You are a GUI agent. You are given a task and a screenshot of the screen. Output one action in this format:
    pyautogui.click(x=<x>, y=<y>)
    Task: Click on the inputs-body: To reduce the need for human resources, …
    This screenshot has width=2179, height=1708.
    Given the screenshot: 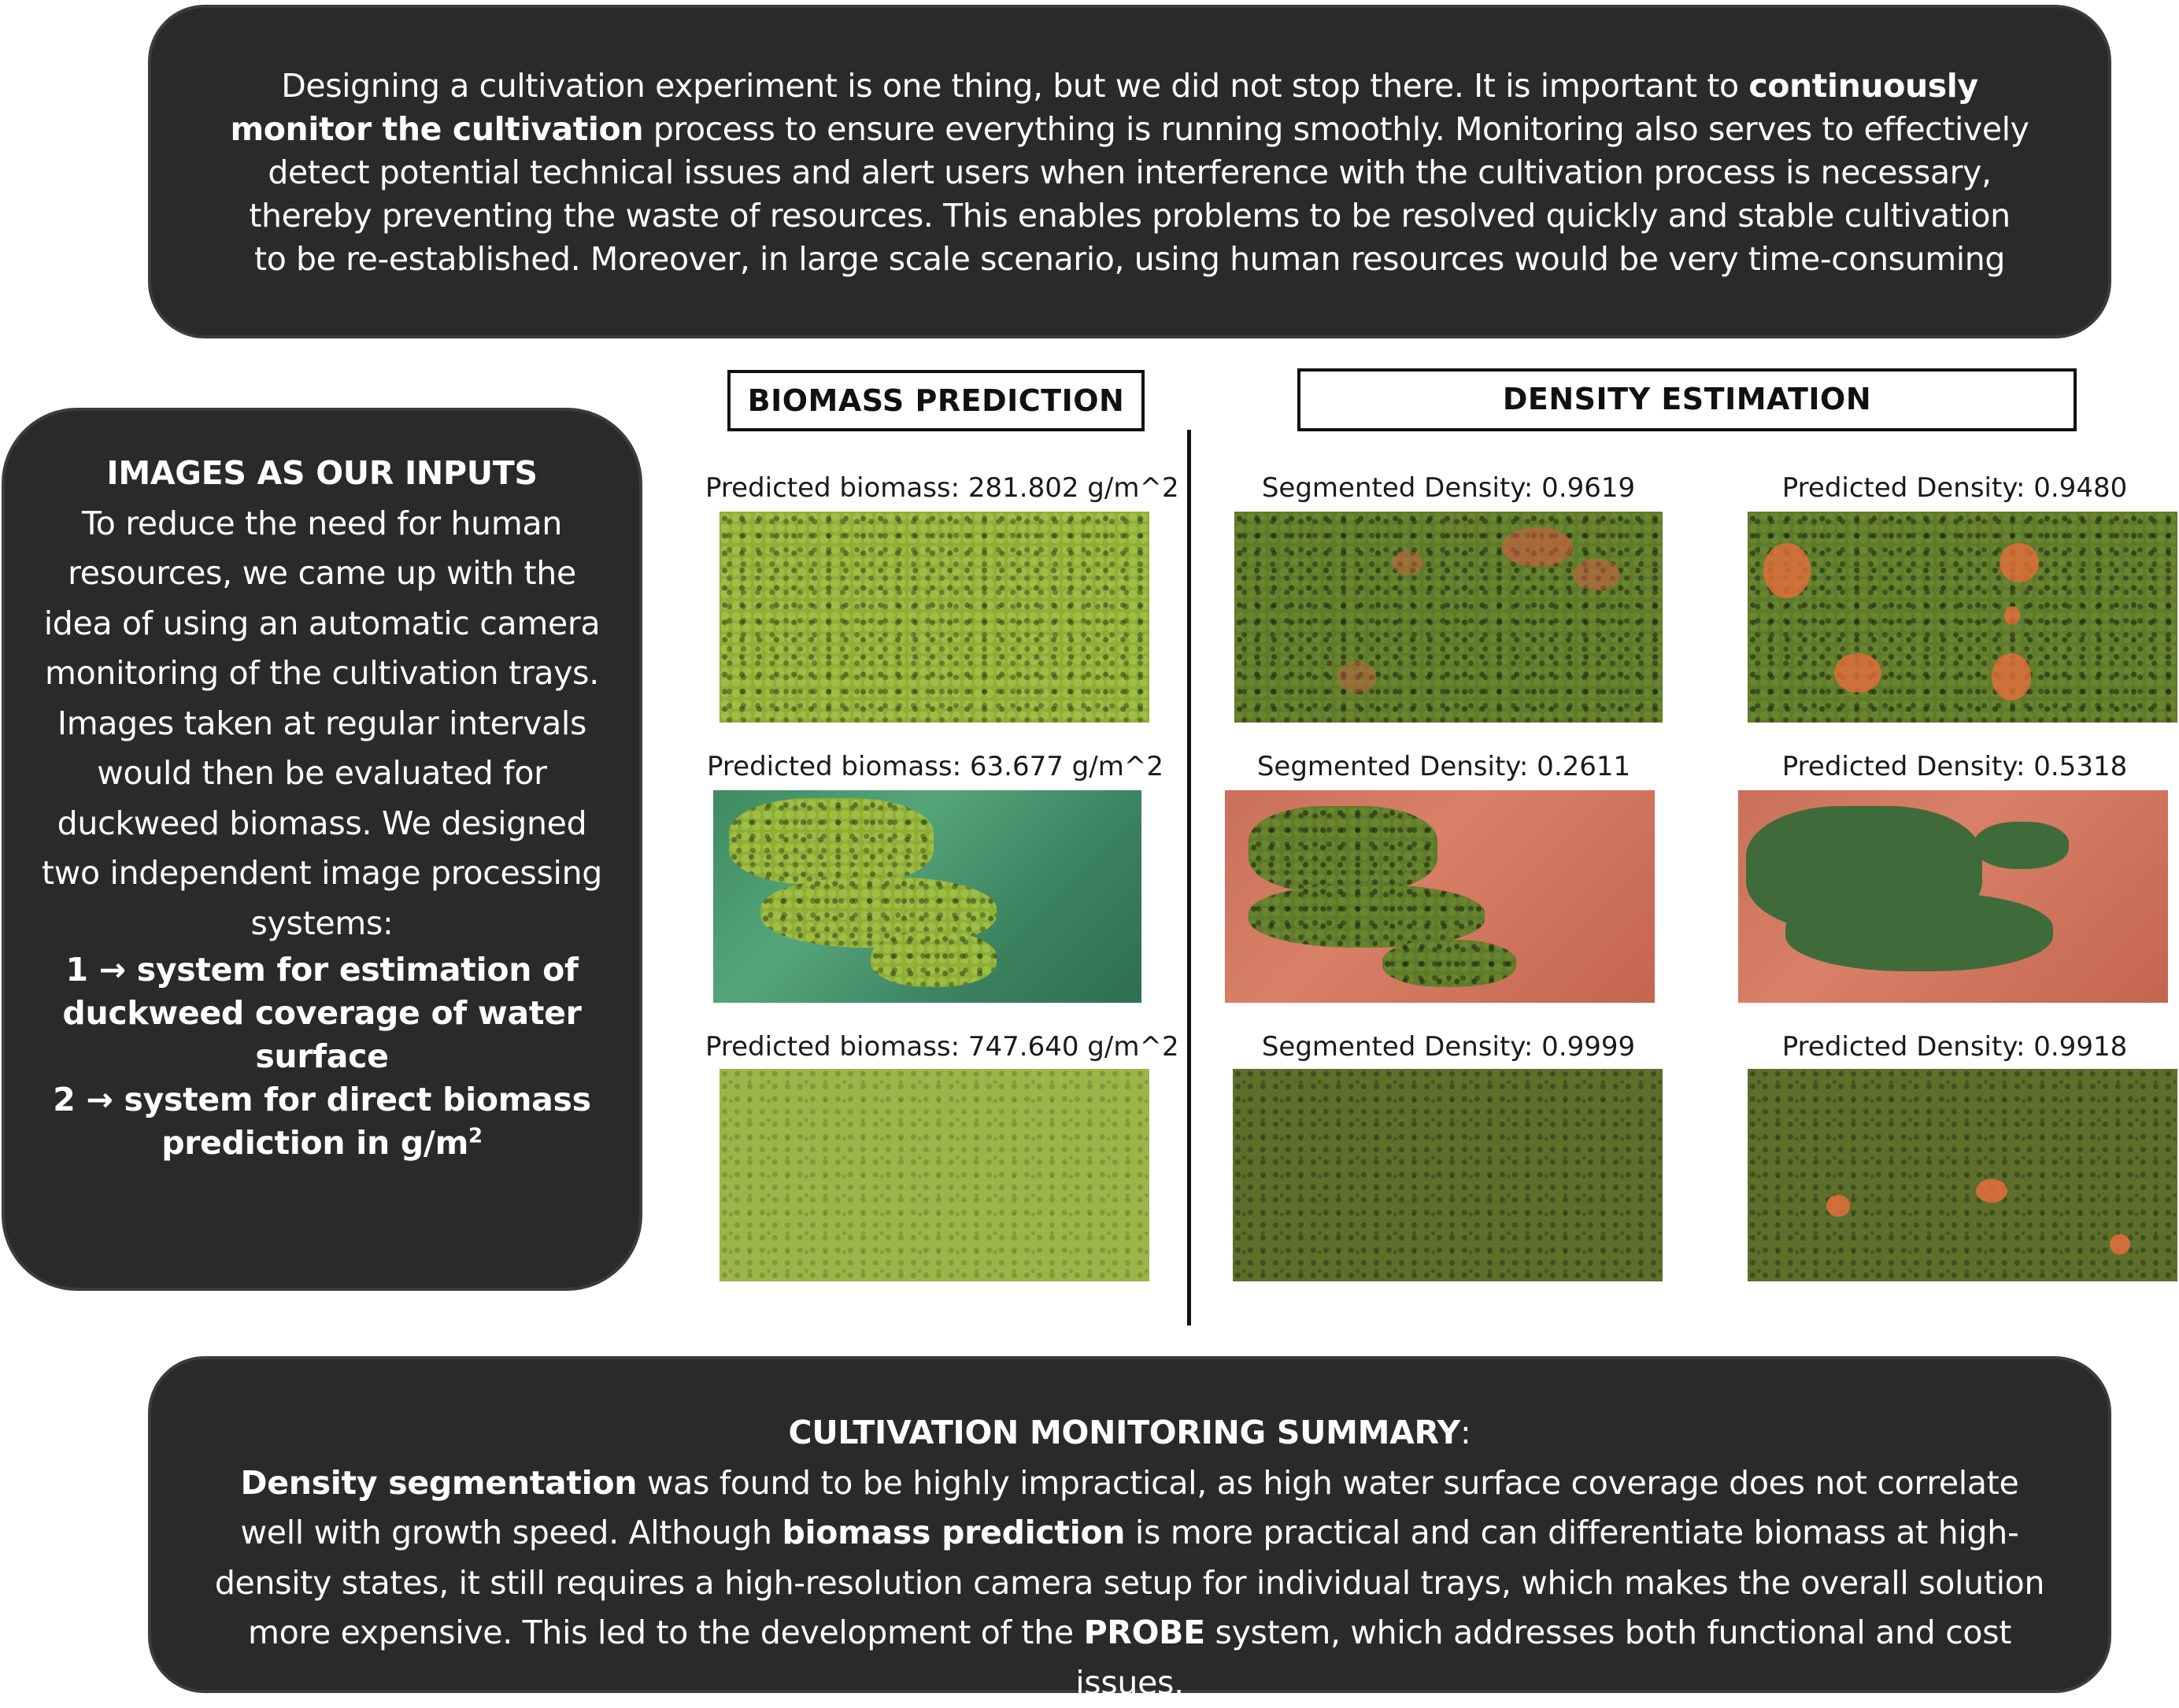 What is the action you would take?
    pyautogui.click(x=322, y=724)
    